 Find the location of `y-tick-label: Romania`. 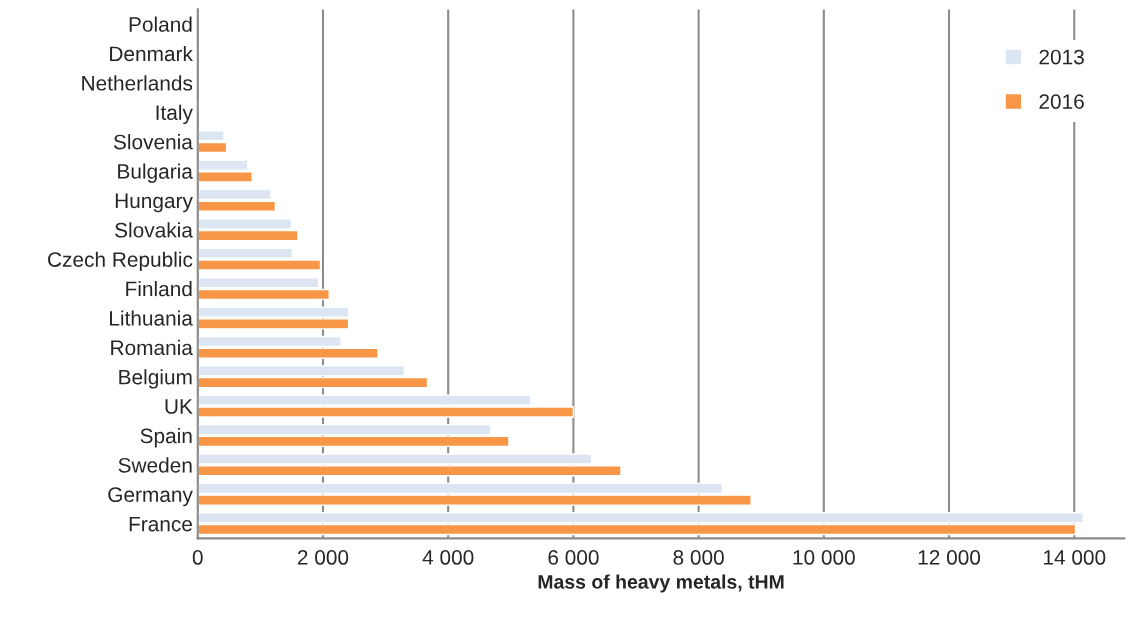

y-tick-label: Romania is located at coordinates (152, 347).